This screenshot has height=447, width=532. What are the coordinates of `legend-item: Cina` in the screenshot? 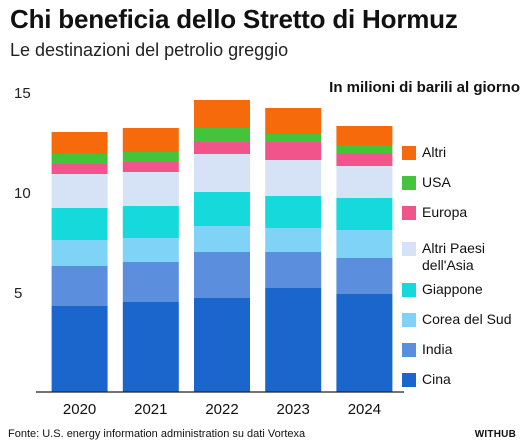 It's located at (464, 379).